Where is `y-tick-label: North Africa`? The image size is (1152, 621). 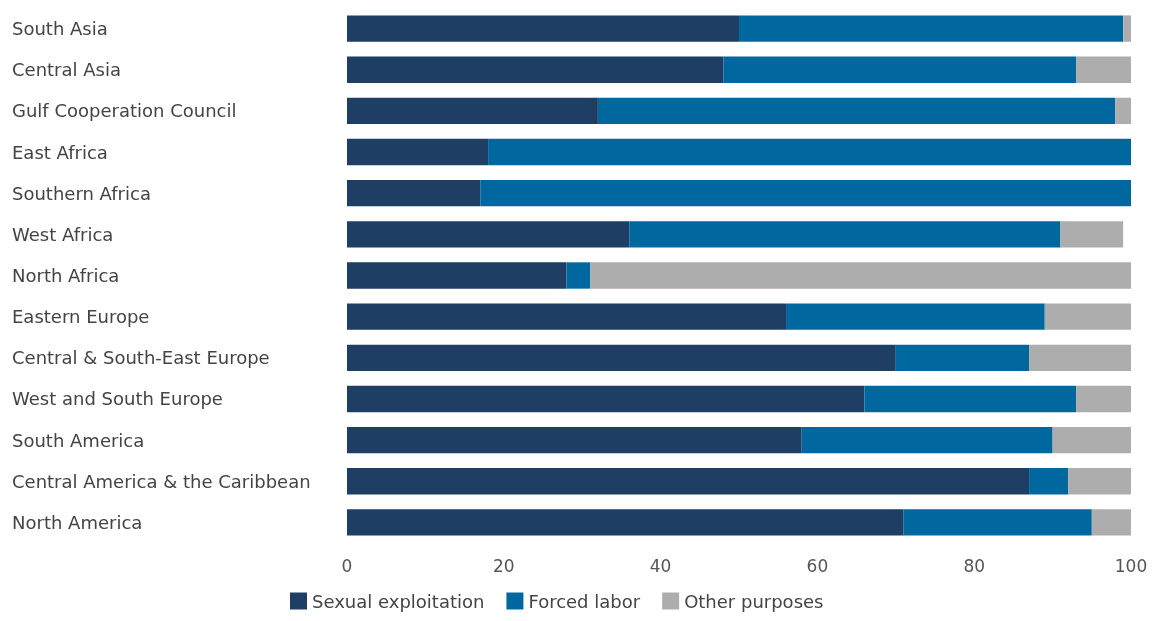 y-tick-label: North Africa is located at coordinates (66, 275).